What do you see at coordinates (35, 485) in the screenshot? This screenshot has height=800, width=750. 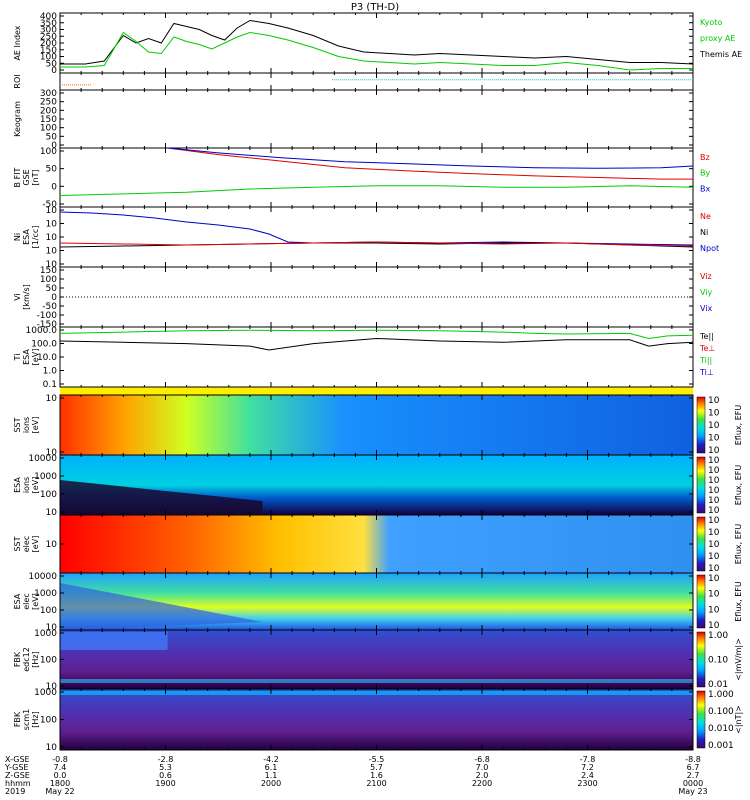 I see `esa1-ylabel-line: [eV]` at bounding box center [35, 485].